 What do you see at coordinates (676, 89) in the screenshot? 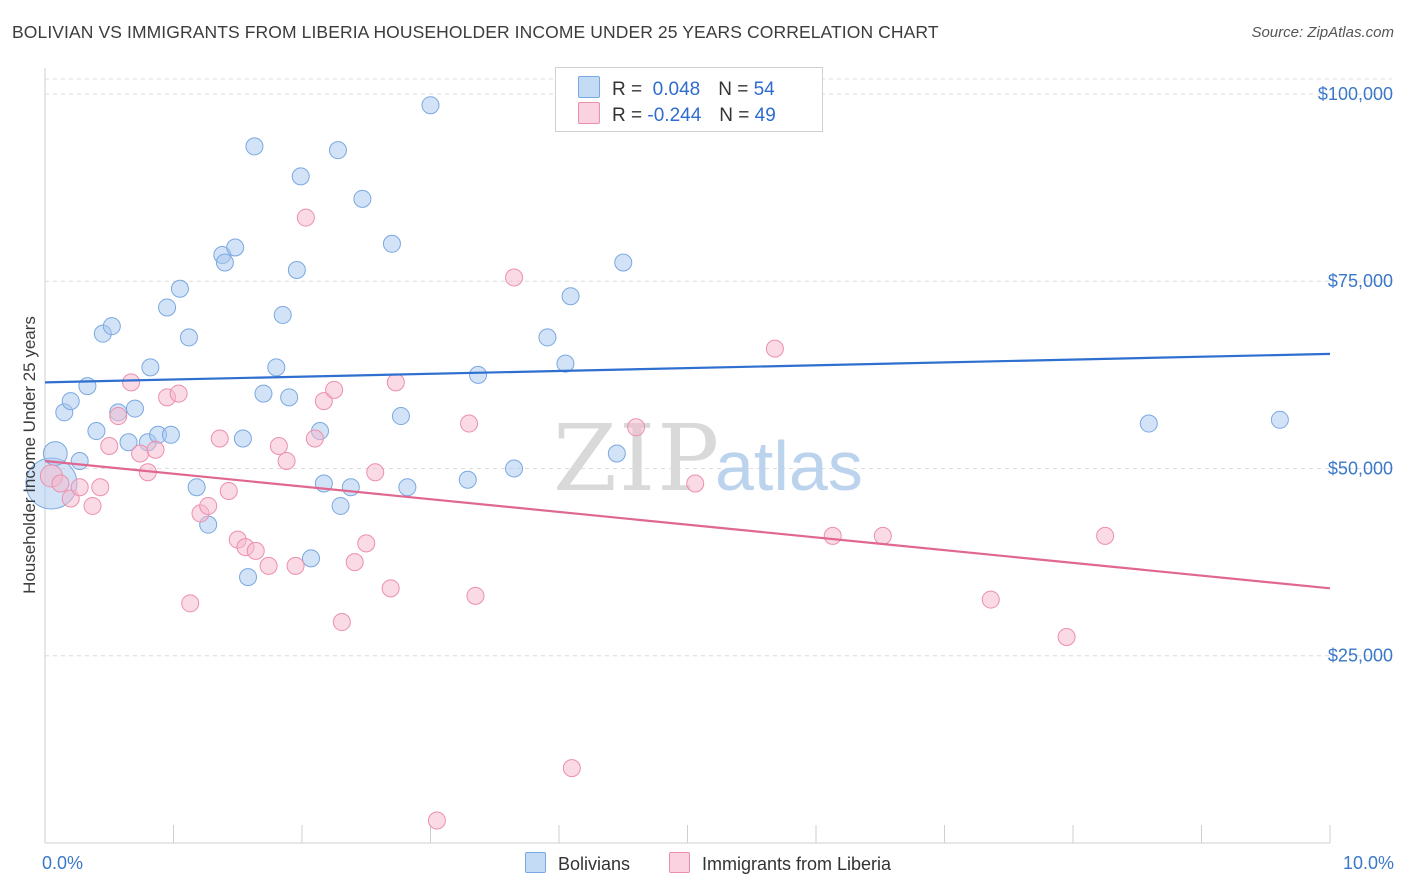
I see `legend-r-value: 0.048` at bounding box center [676, 89].